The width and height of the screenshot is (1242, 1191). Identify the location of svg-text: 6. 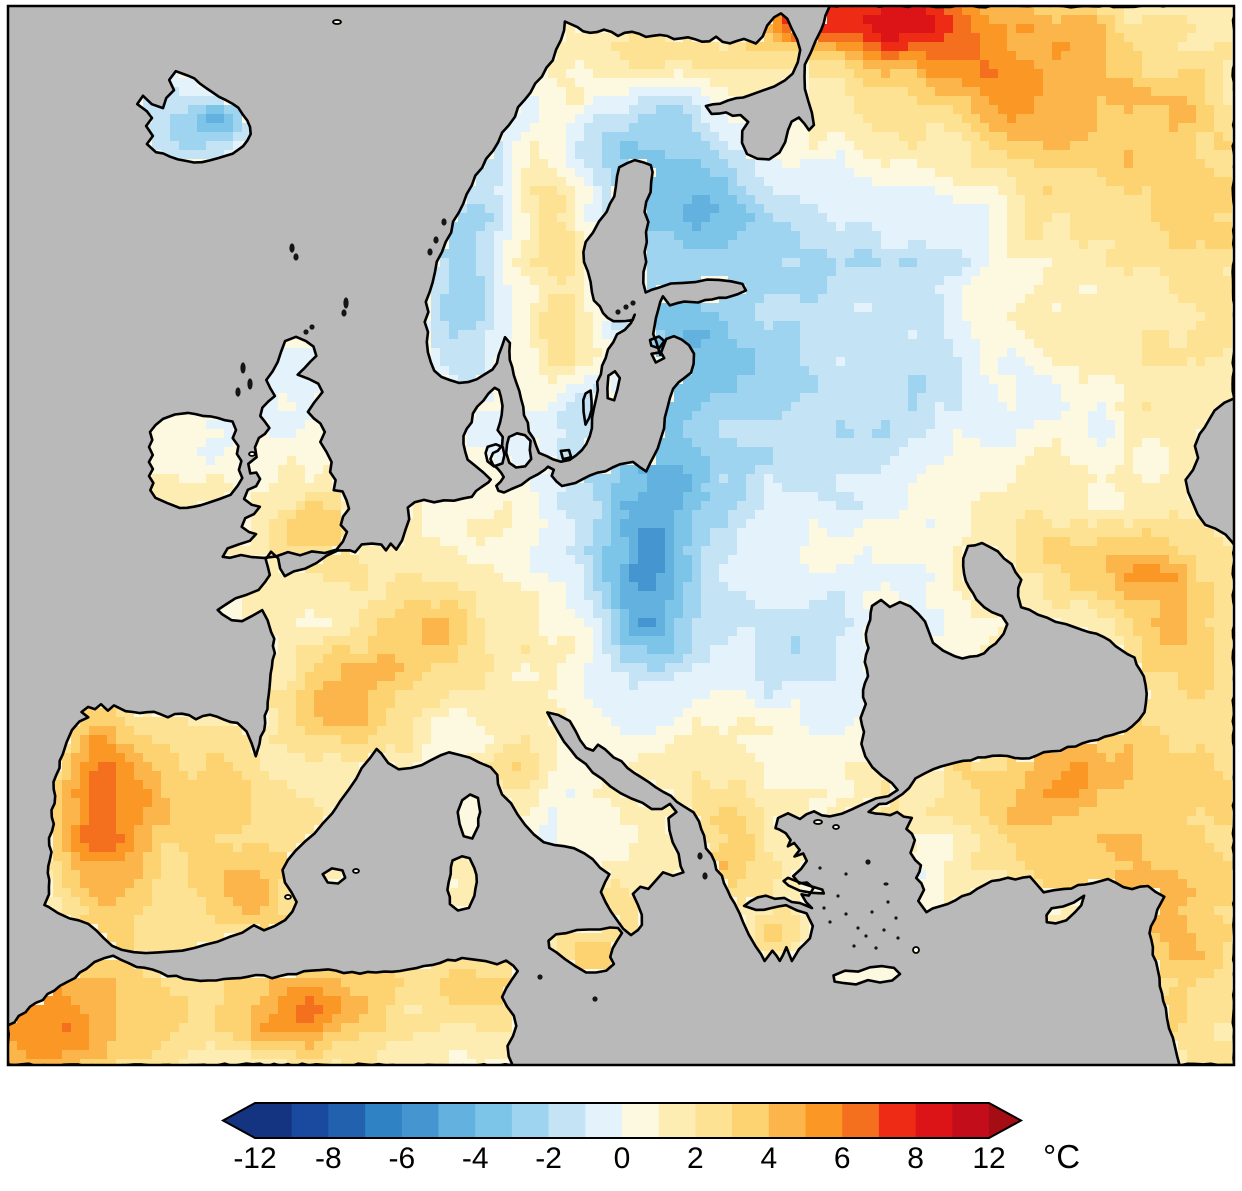
(842, 1158).